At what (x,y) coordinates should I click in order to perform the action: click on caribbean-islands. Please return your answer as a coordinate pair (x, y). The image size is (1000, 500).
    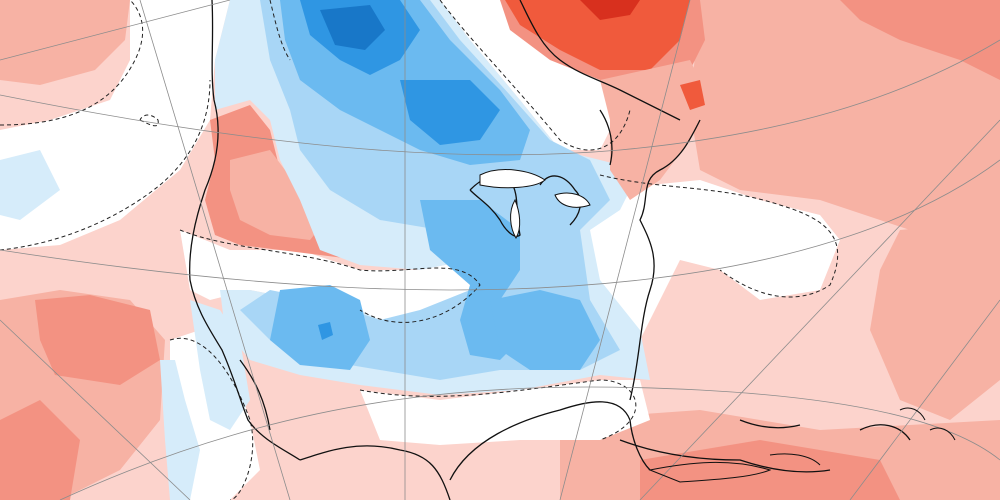
    Looking at the image, I should click on (802, 445).